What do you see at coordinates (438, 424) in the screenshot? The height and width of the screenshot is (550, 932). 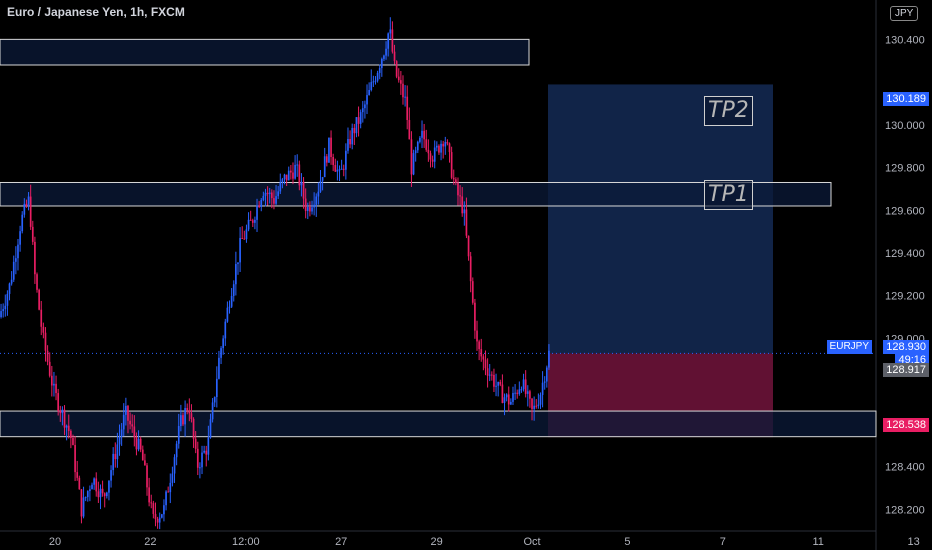 I see `support-resistance-zone` at bounding box center [438, 424].